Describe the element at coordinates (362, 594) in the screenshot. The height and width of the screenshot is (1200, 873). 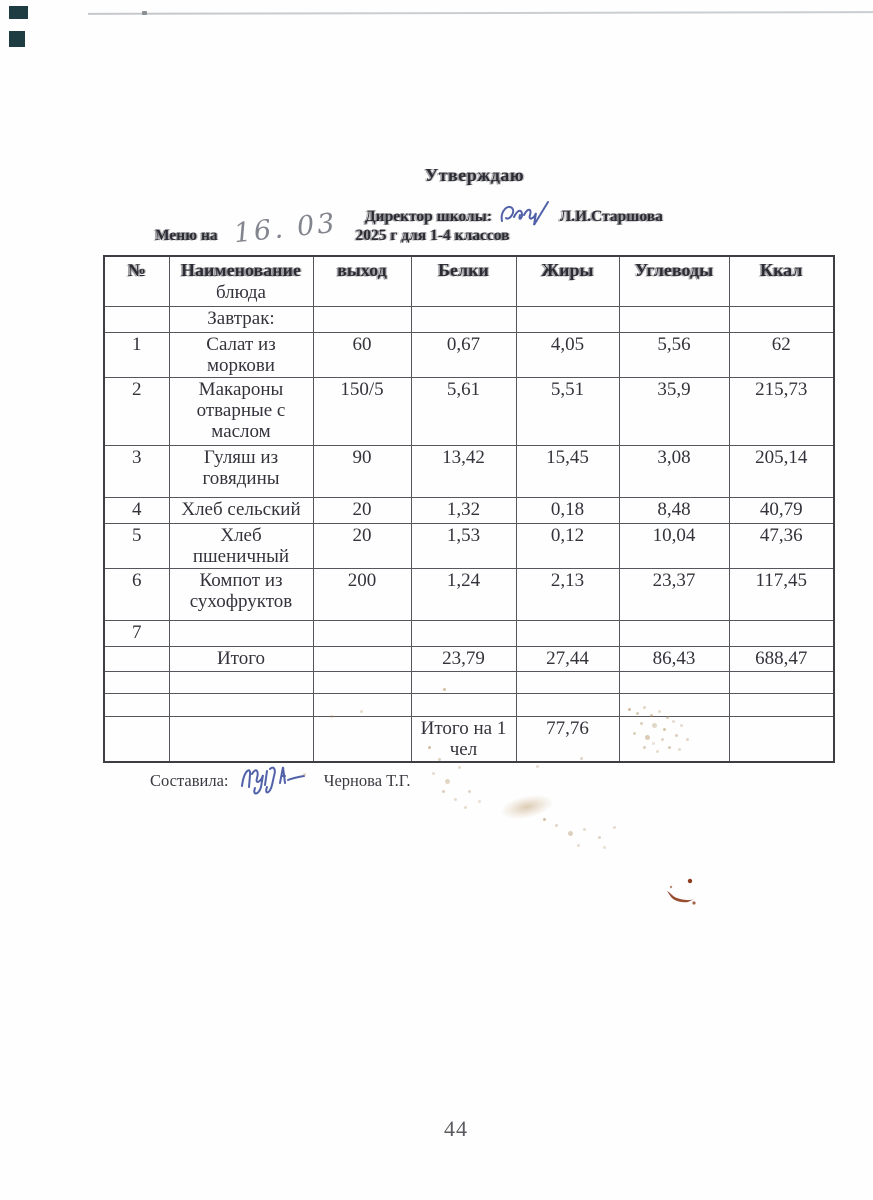
I see `table-cell: 200` at that location.